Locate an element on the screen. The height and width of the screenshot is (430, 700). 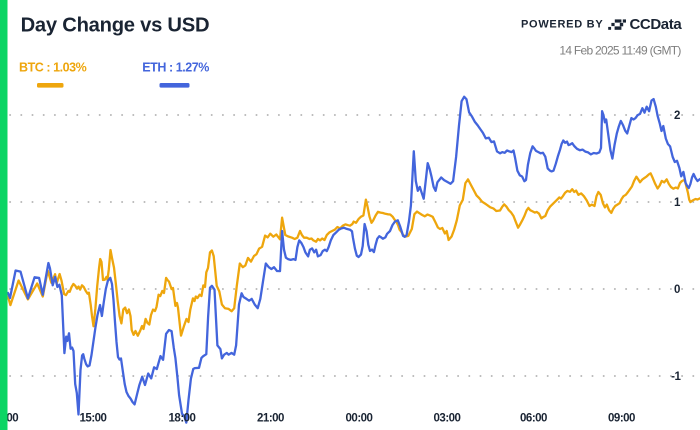
svg-text: 0 is located at coordinates (677, 290).